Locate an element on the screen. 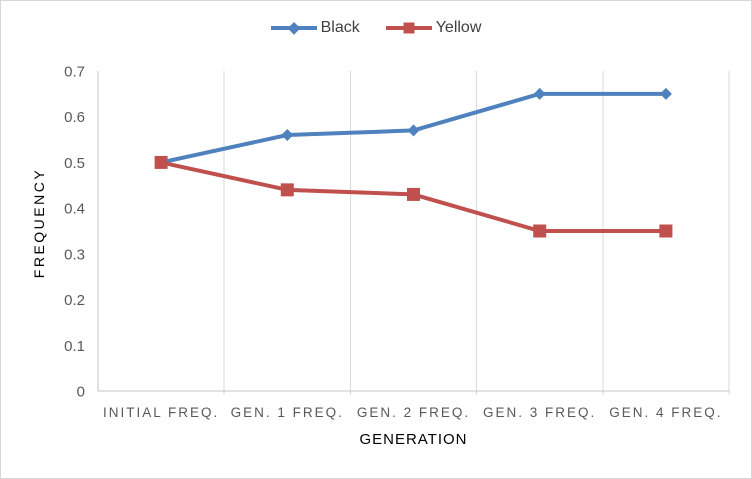  black-series-marker-icon is located at coordinates (293, 28).